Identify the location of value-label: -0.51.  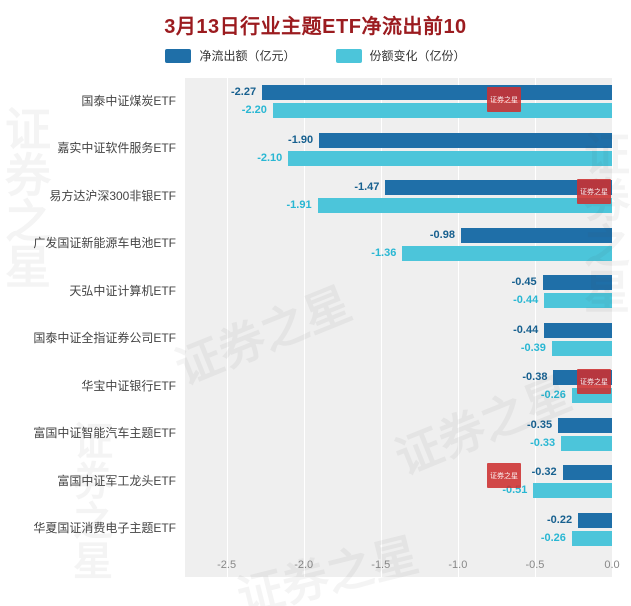
(515, 490).